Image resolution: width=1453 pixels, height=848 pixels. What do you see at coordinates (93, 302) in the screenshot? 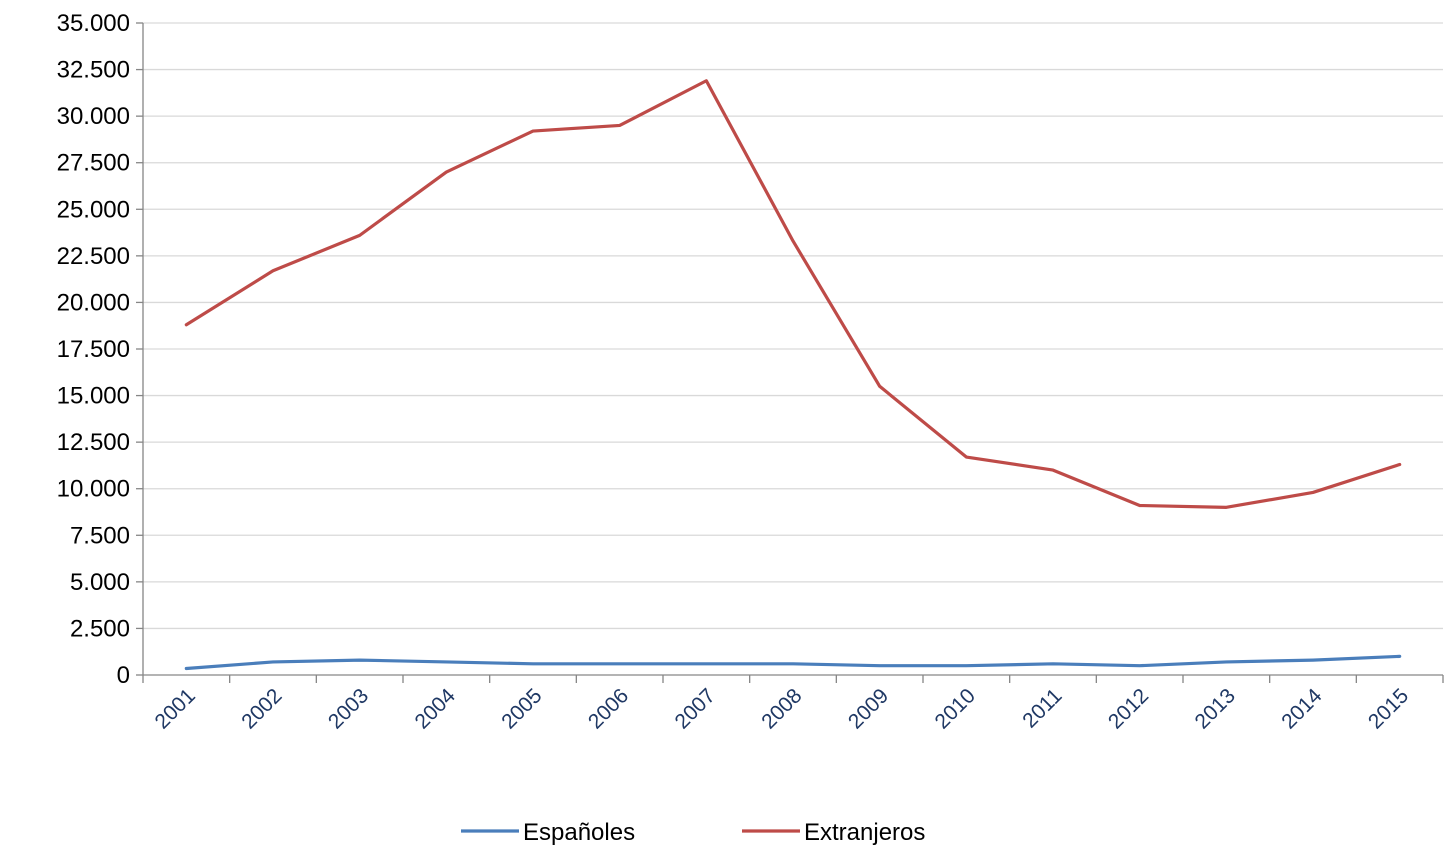
I see `y-tick-label: 20.000` at bounding box center [93, 302].